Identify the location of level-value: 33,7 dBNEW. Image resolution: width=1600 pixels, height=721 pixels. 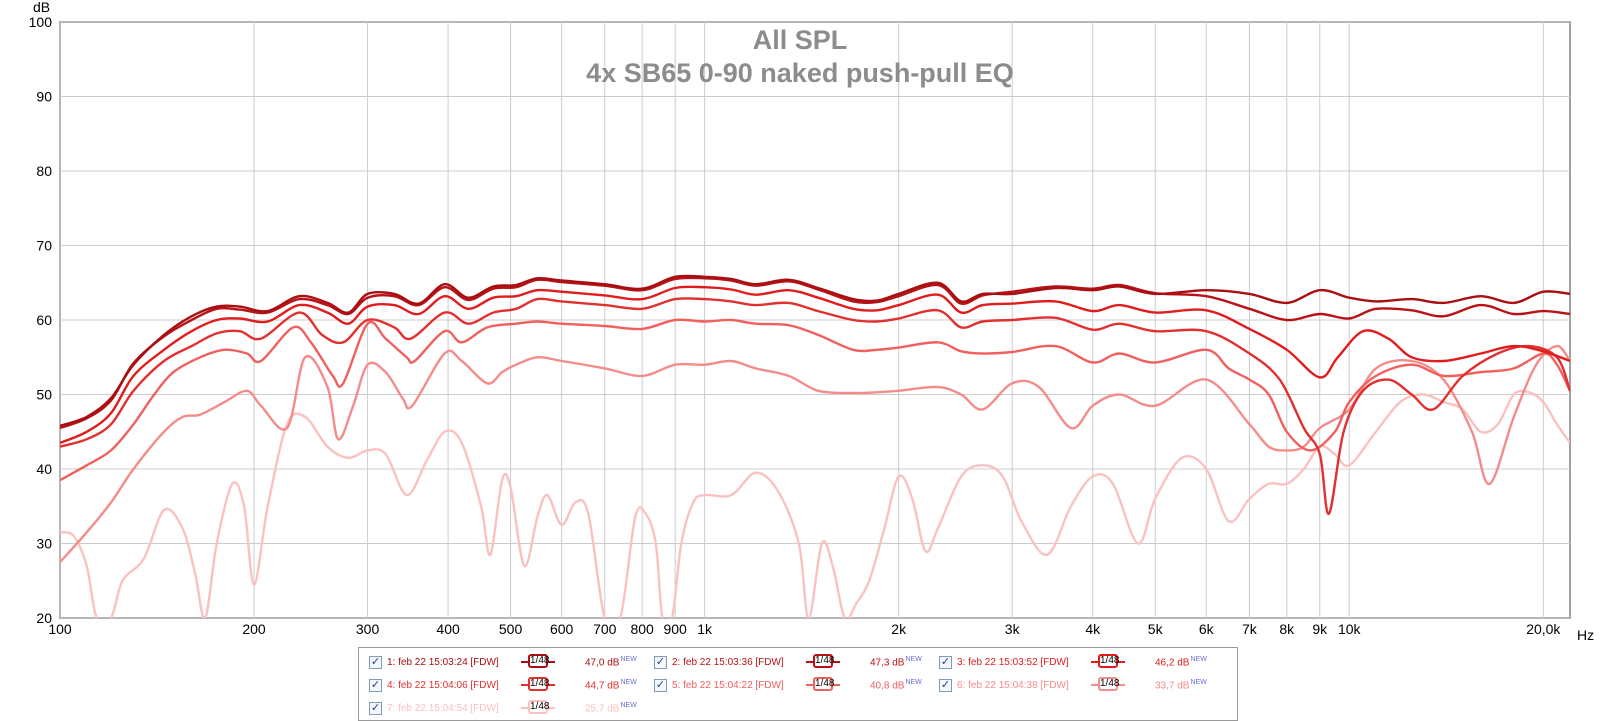
(1181, 685).